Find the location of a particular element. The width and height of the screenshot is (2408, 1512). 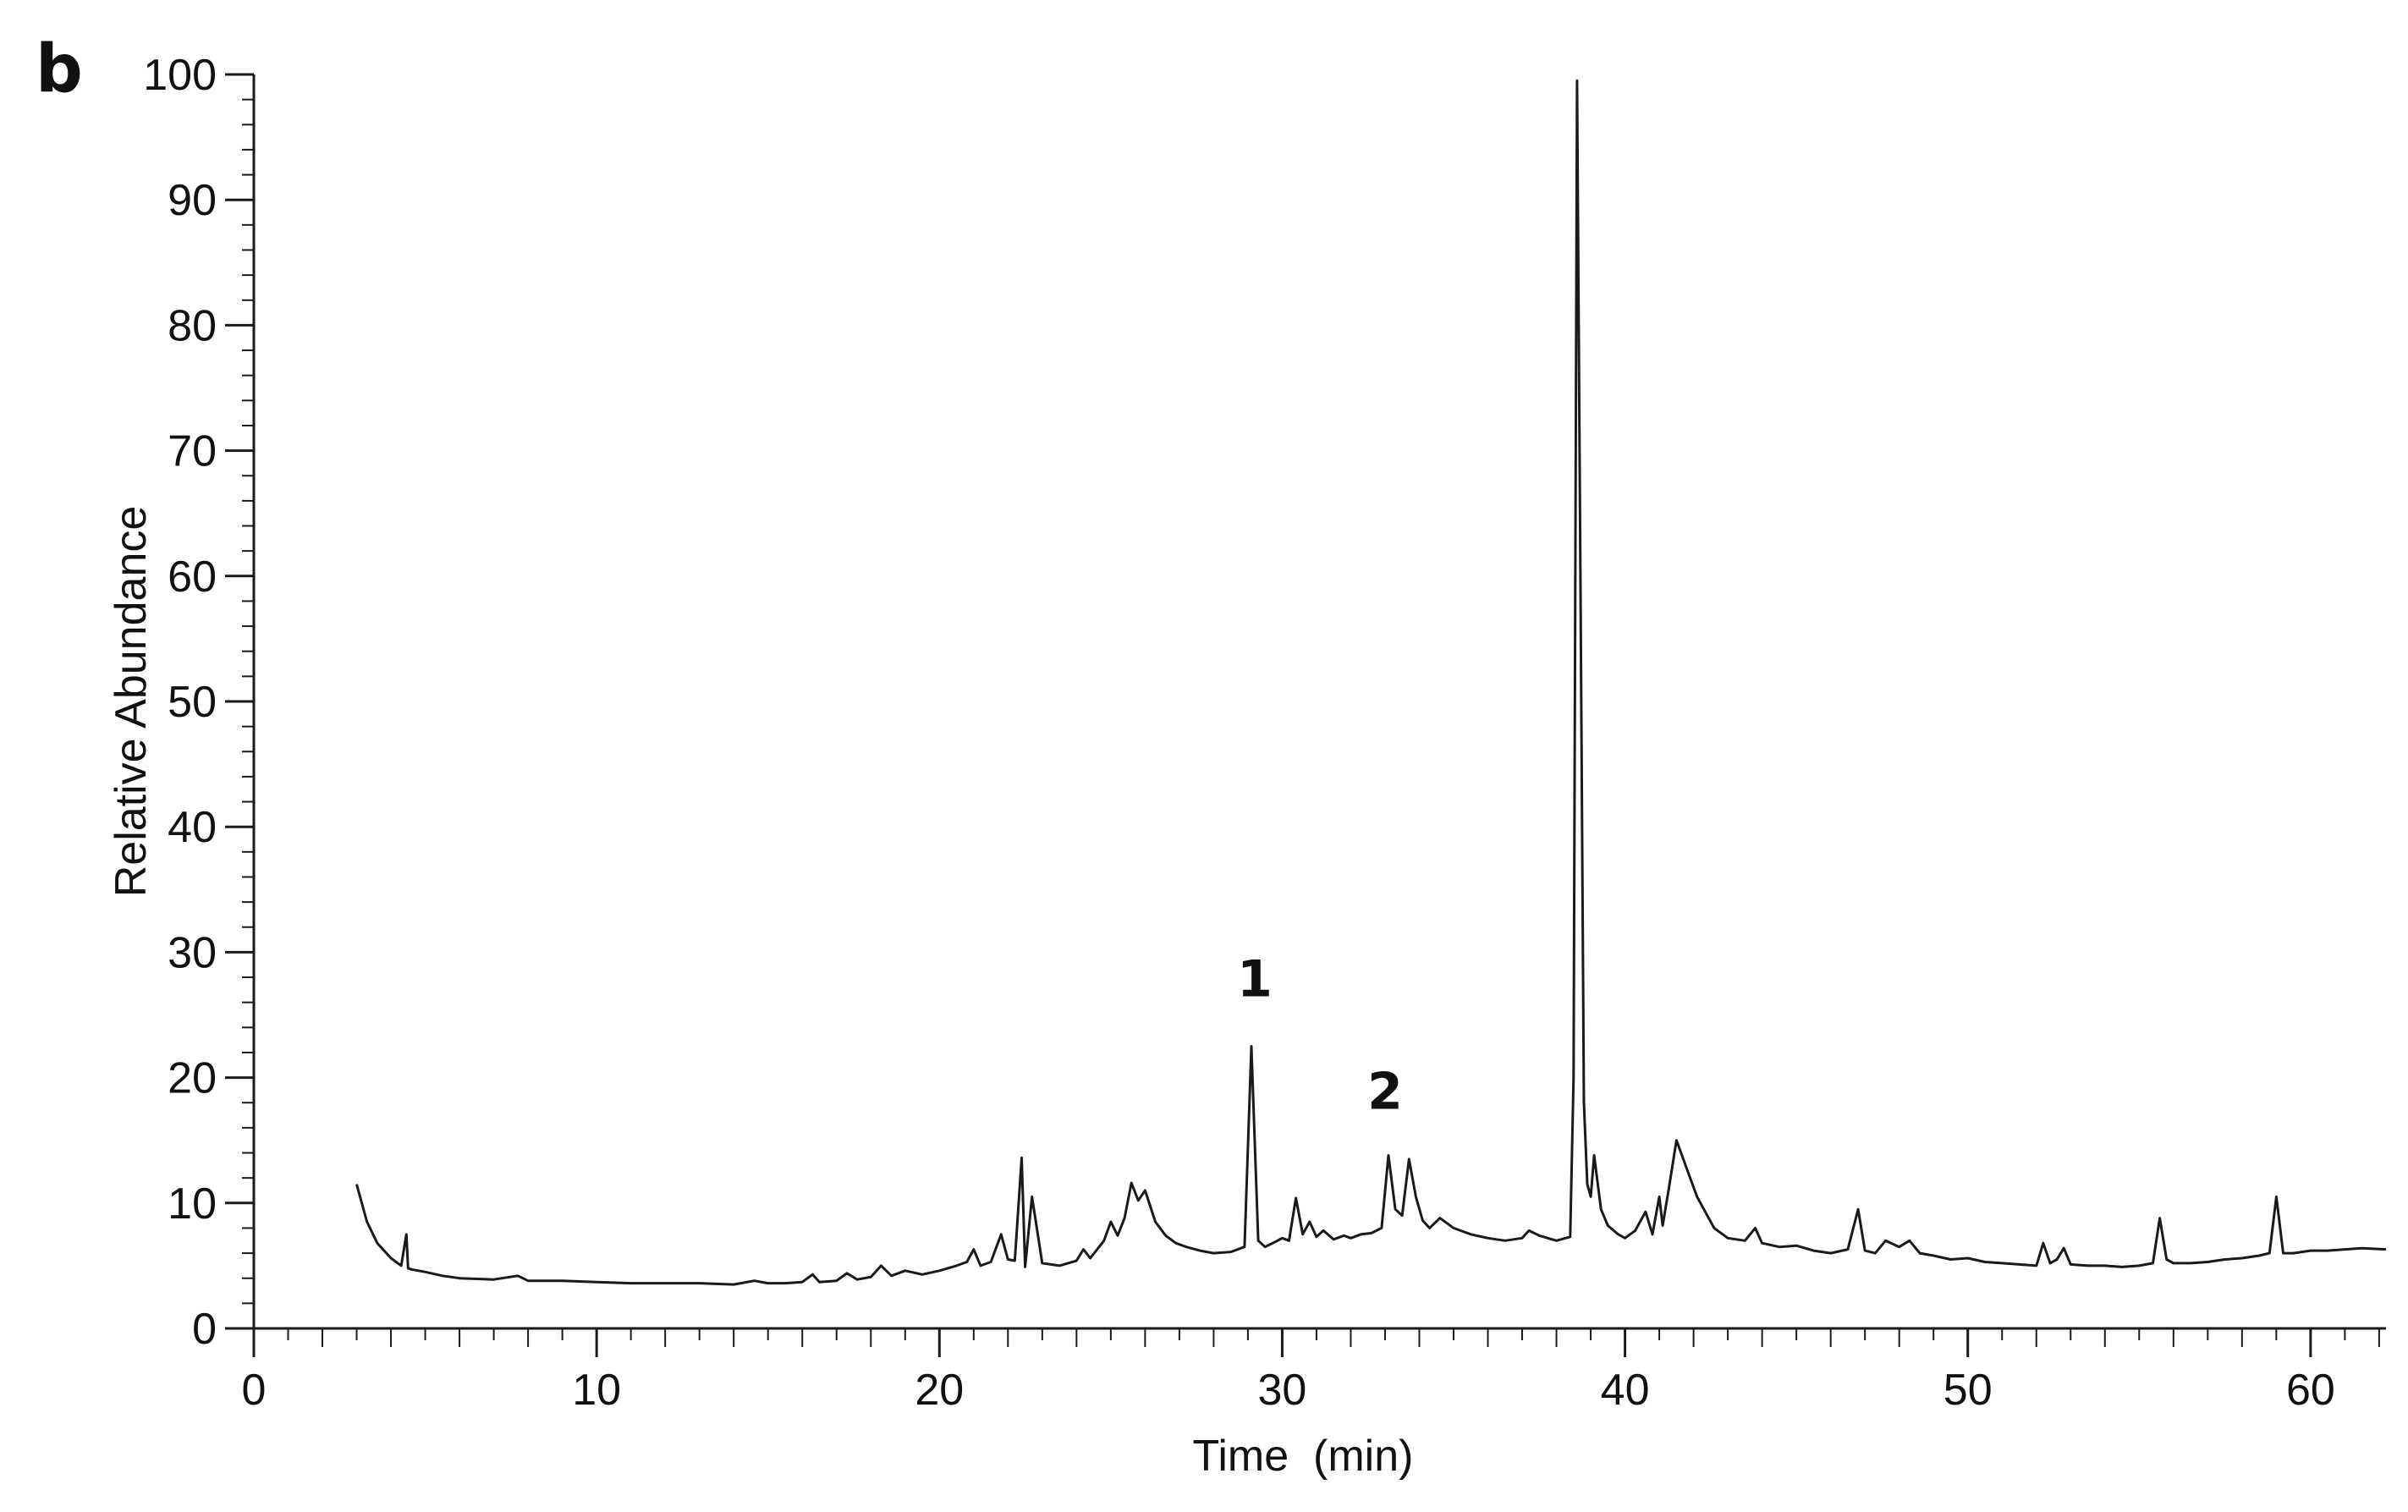

y-tick-label: 0 is located at coordinates (204, 1330).